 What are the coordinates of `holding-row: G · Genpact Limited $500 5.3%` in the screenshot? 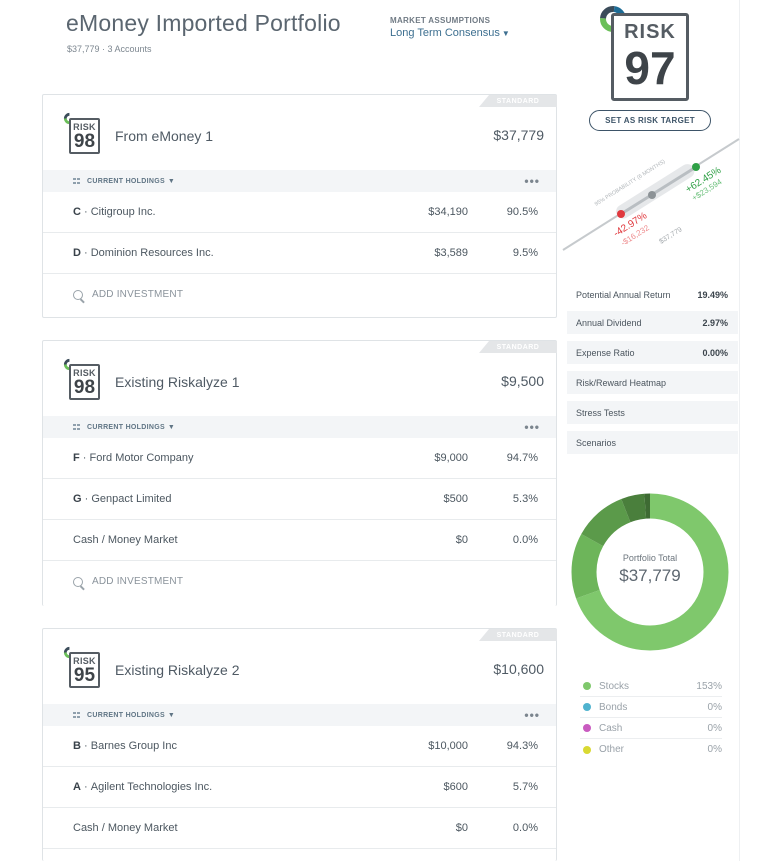 It's located at (299, 499).